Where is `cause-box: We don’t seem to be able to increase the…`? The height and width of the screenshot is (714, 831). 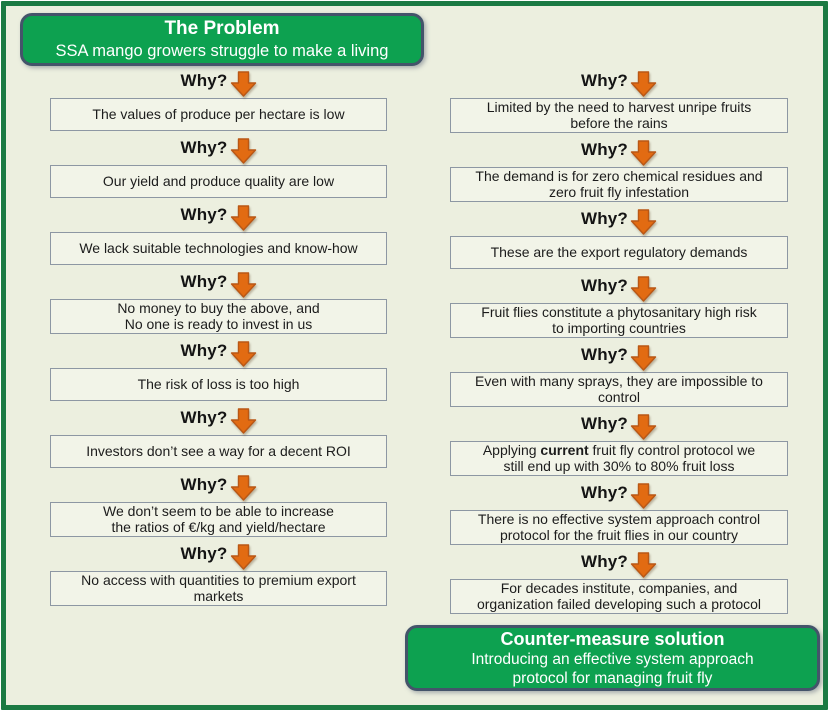
cause-box: We don’t seem to be able to increase the… is located at coordinates (218, 519).